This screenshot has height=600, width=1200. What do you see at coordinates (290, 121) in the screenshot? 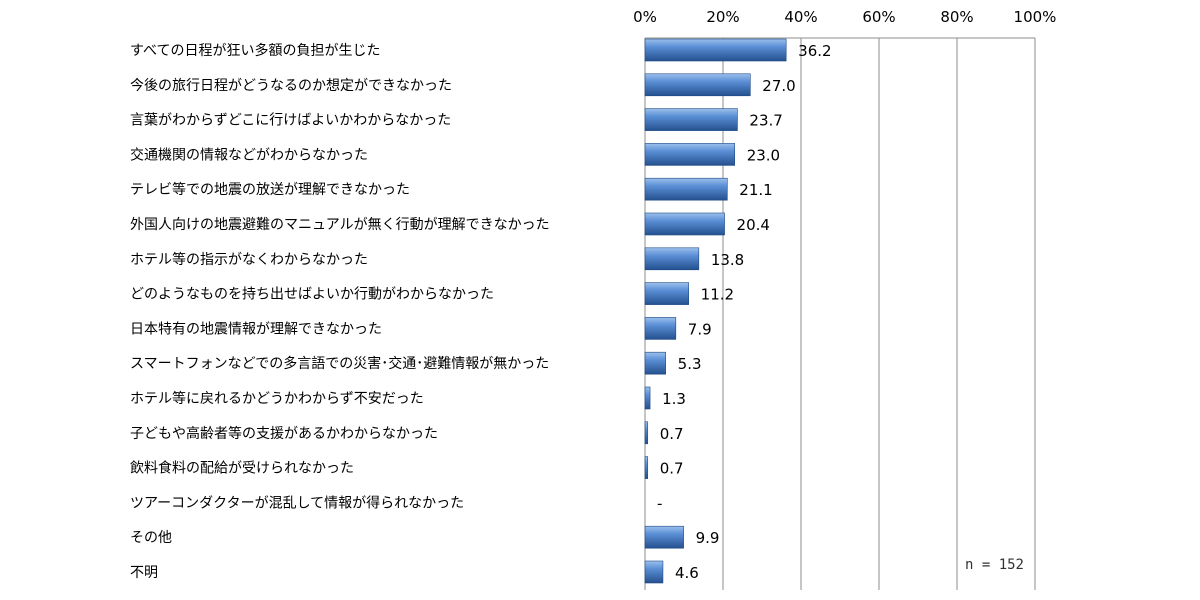
I see `category-label: 言葉がわからずどこに行けばよいかわからなかった` at bounding box center [290, 121].